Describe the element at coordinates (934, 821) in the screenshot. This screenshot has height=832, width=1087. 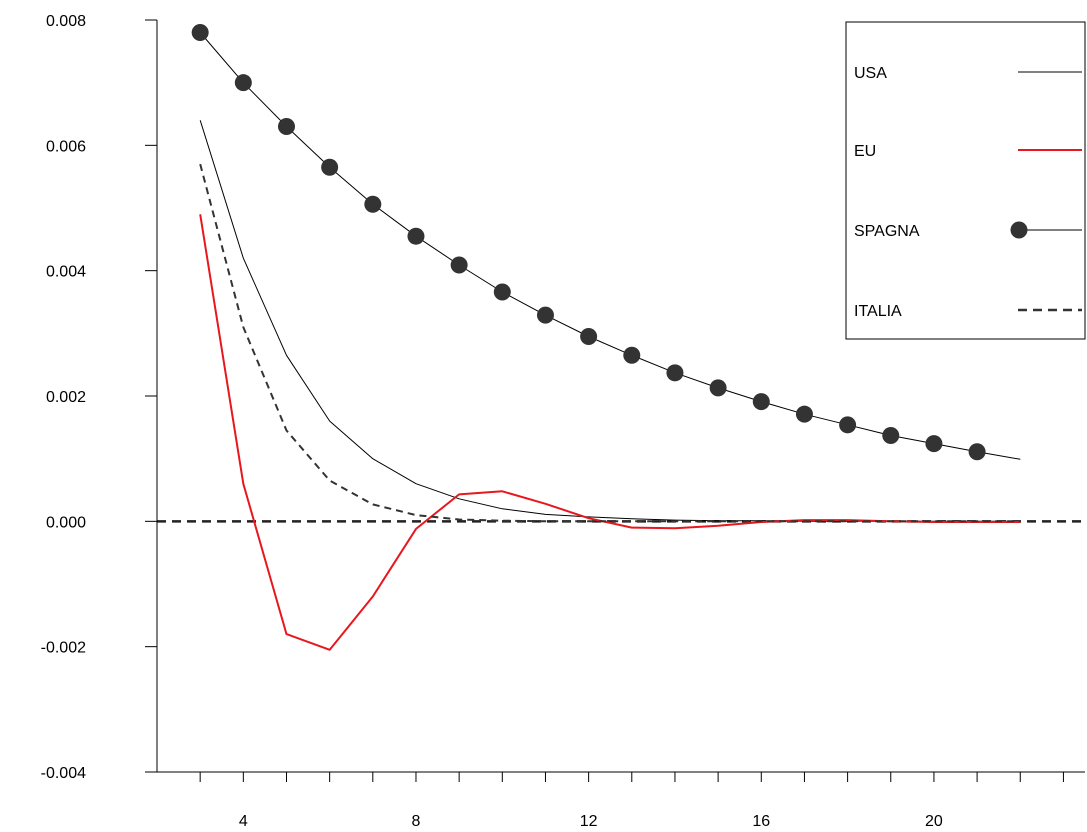
I see `x-tick-label: 20` at that location.